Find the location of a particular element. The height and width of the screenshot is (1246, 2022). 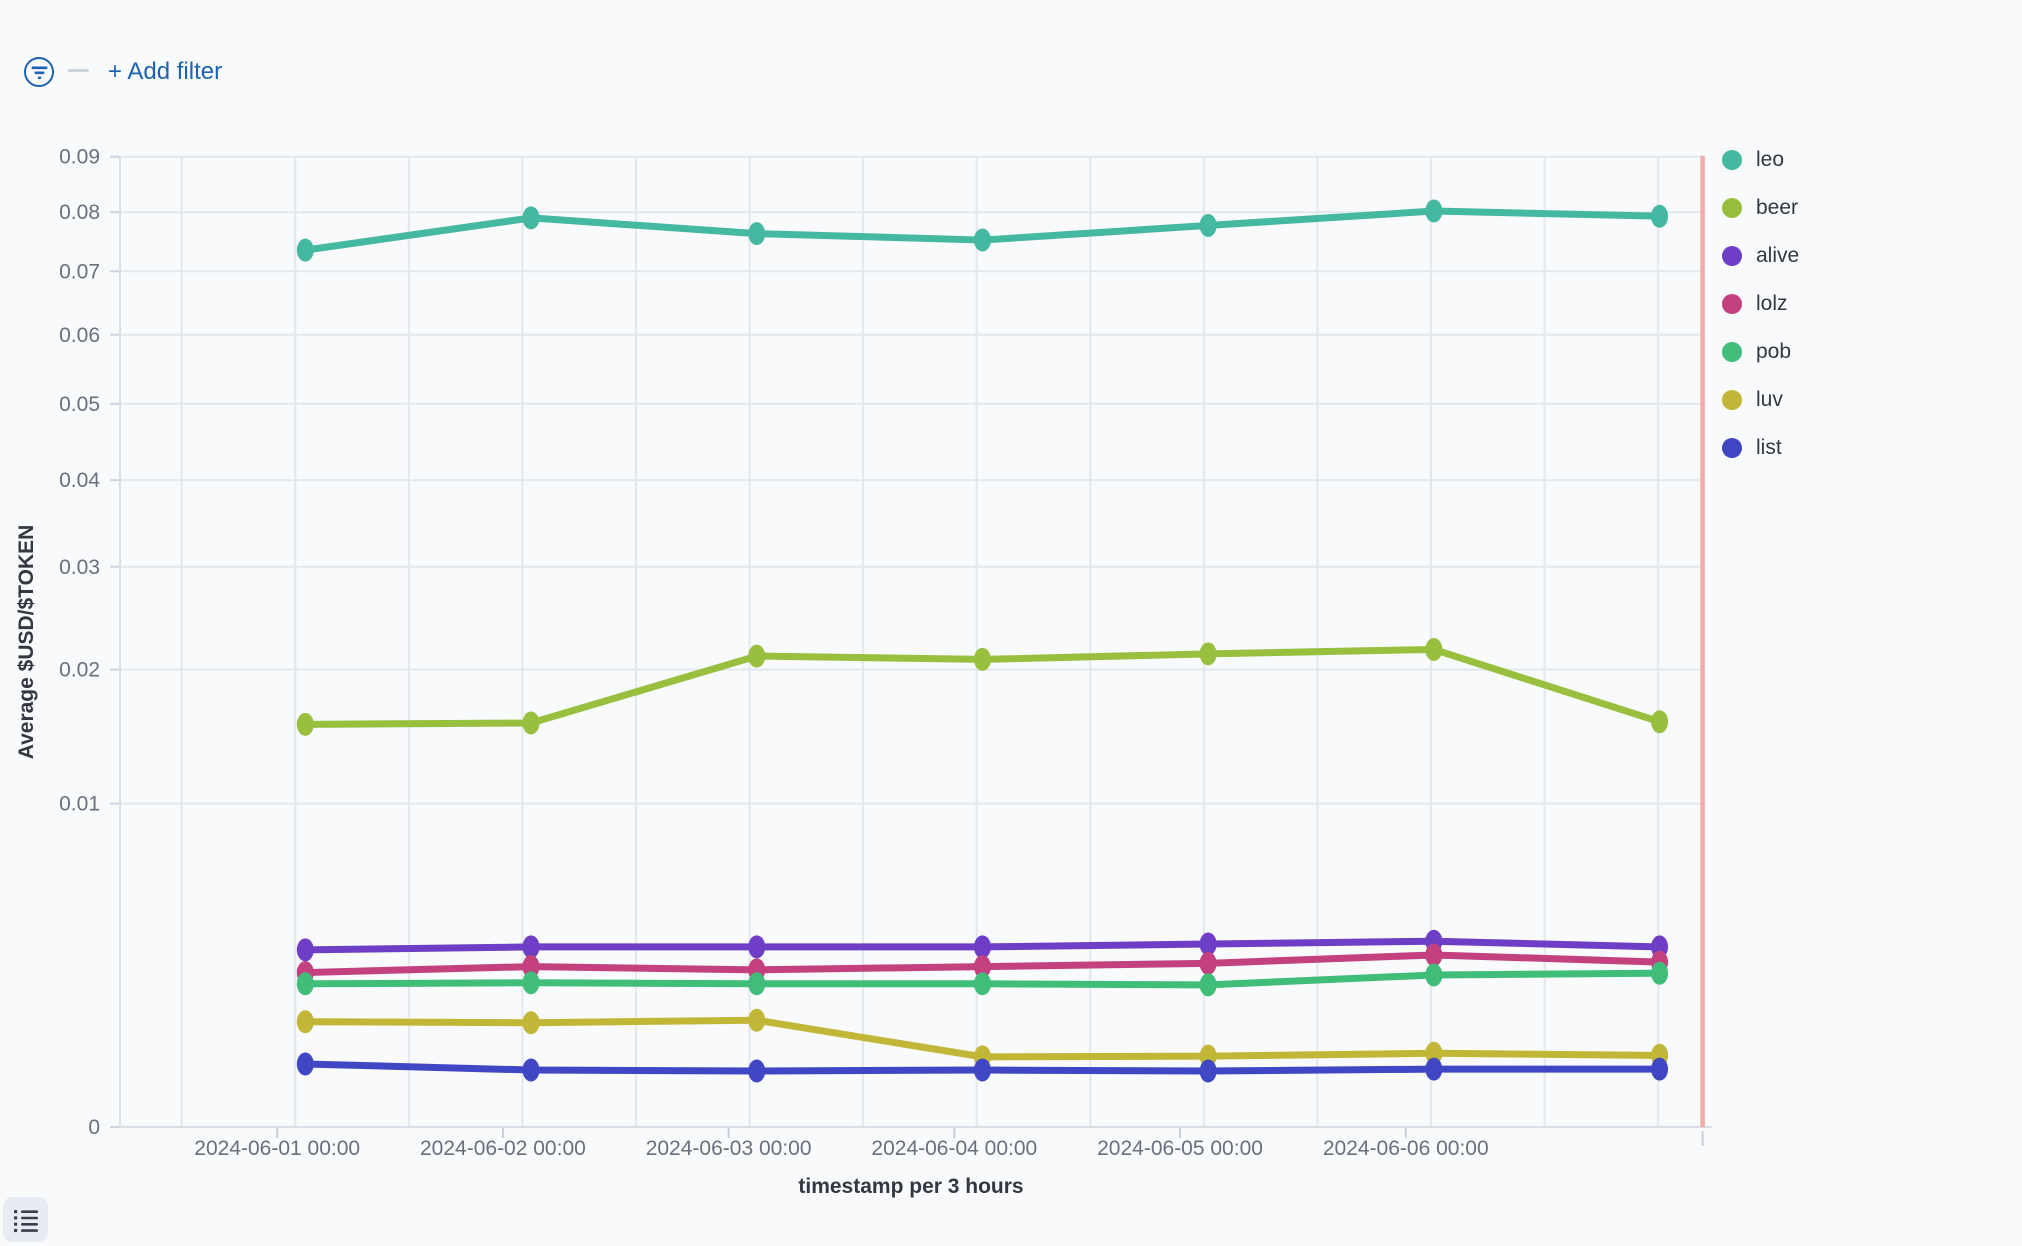

legend-label: lolz is located at coordinates (1772, 303).